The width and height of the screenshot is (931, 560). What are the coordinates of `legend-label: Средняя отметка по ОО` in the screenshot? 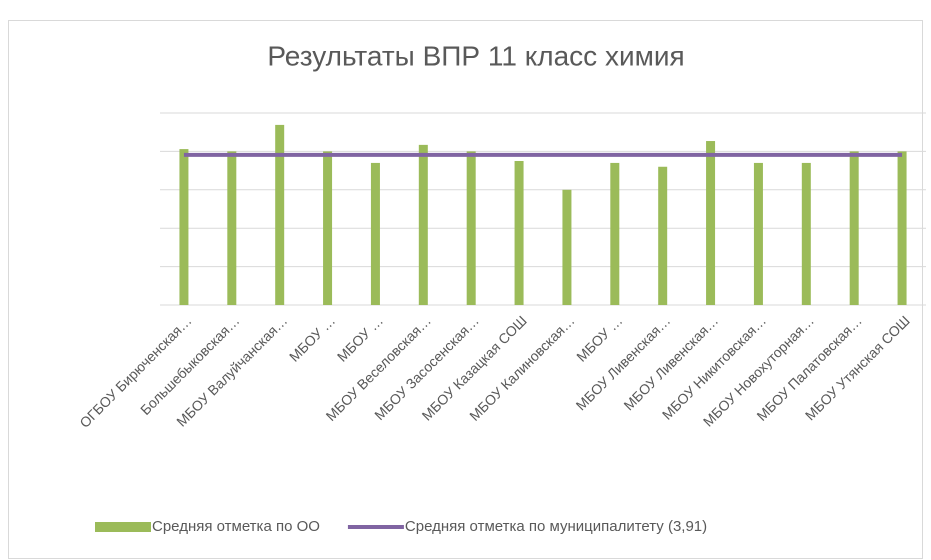 It's located at (236, 526).